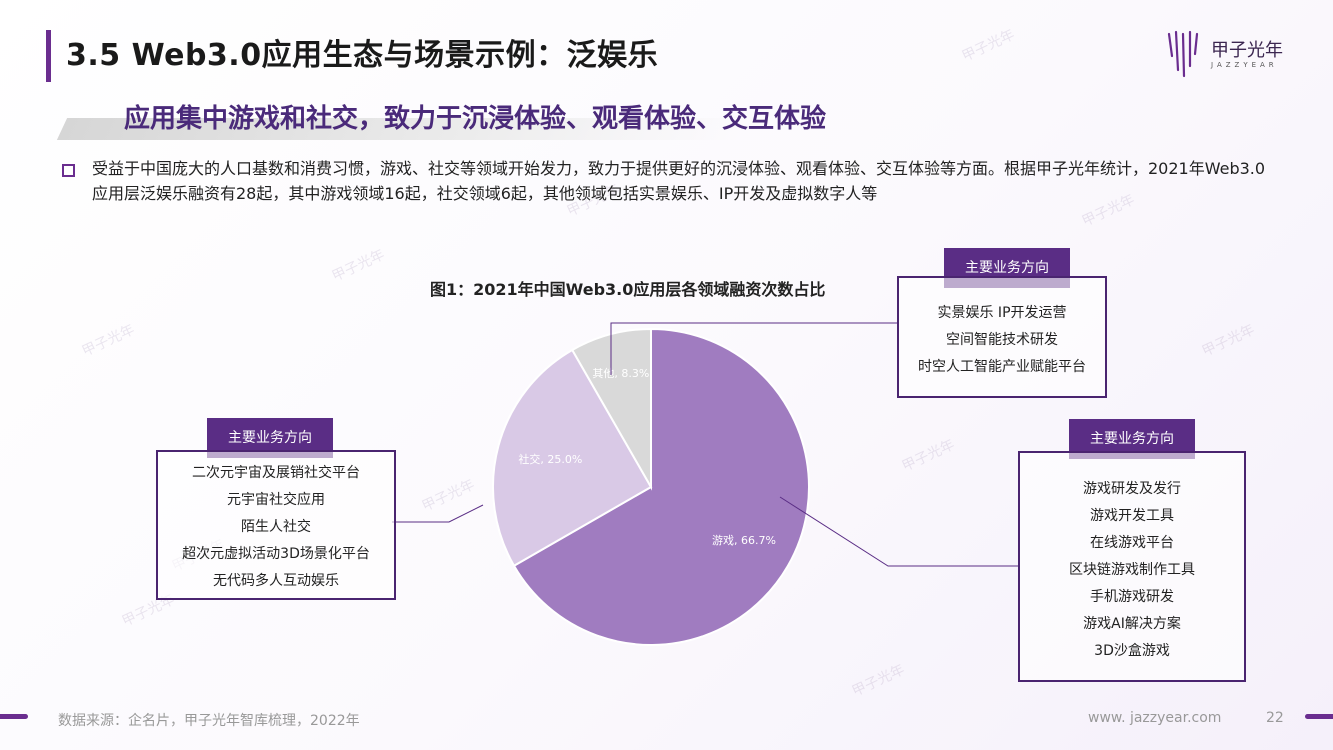  What do you see at coordinates (1275, 718) in the screenshot?
I see `page-number: 22` at bounding box center [1275, 718].